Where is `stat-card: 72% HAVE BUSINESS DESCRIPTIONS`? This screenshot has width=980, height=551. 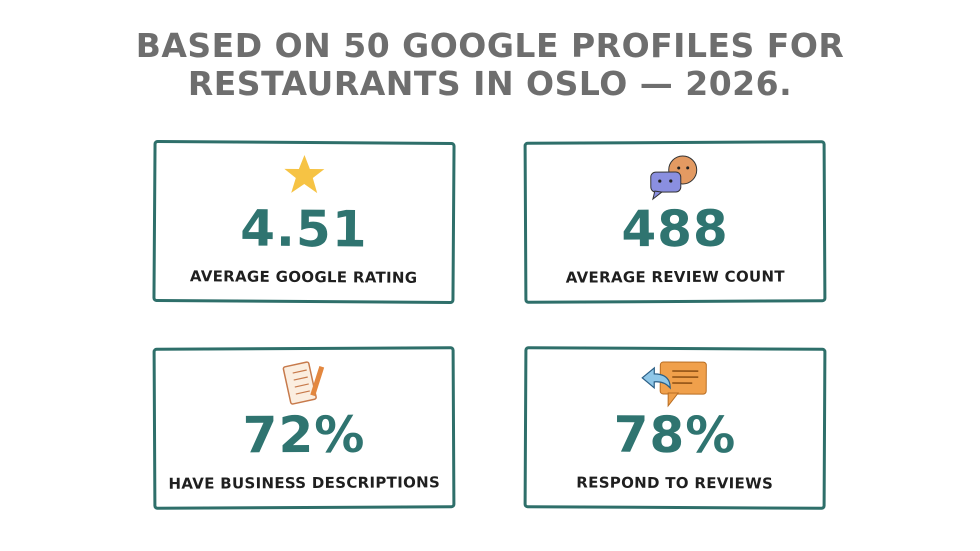 stat-card: 72% HAVE BUSINESS DESCRIPTIONS is located at coordinates (304, 428).